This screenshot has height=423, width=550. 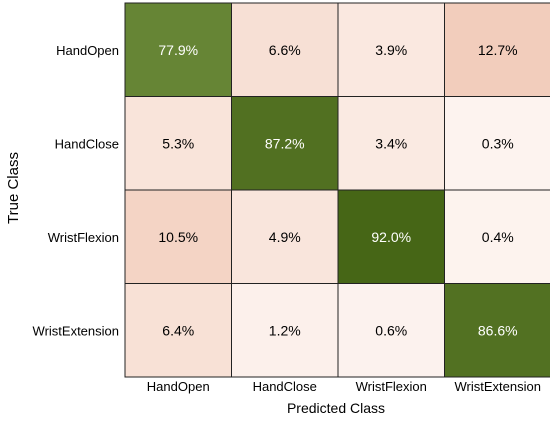 What do you see at coordinates (285, 143) in the screenshot?
I see `cell-value-label-r1-c1: 87.2%` at bounding box center [285, 143].